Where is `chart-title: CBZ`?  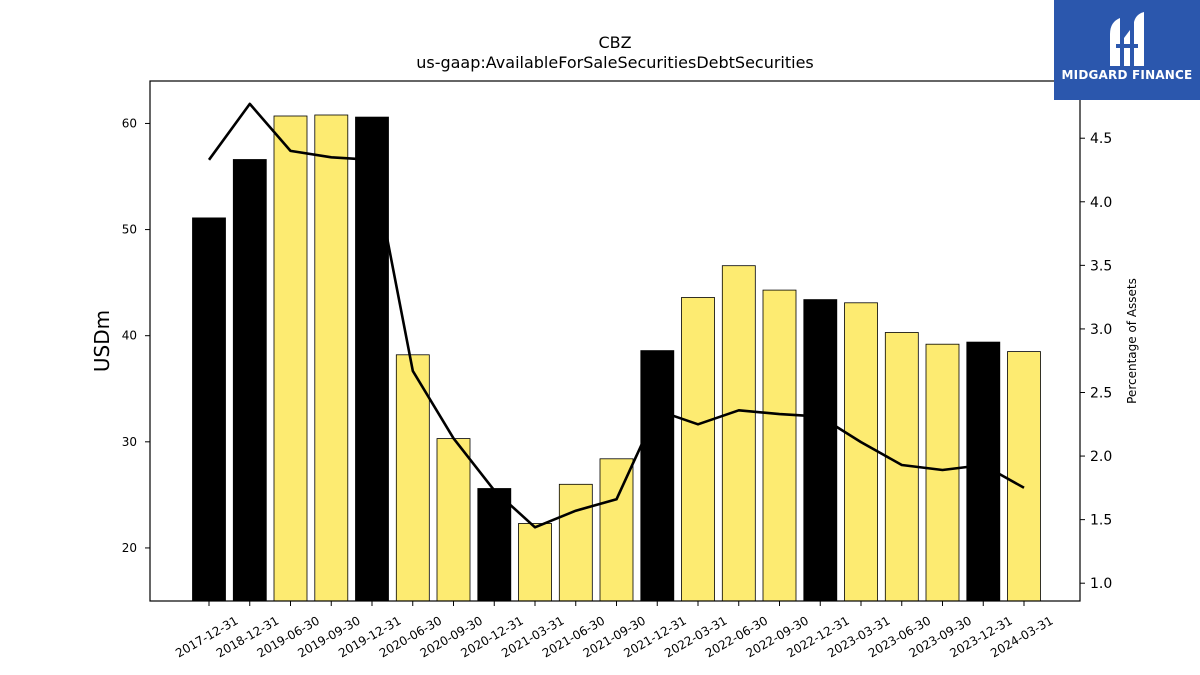
chart-title: CBZ is located at coordinates (614, 42).